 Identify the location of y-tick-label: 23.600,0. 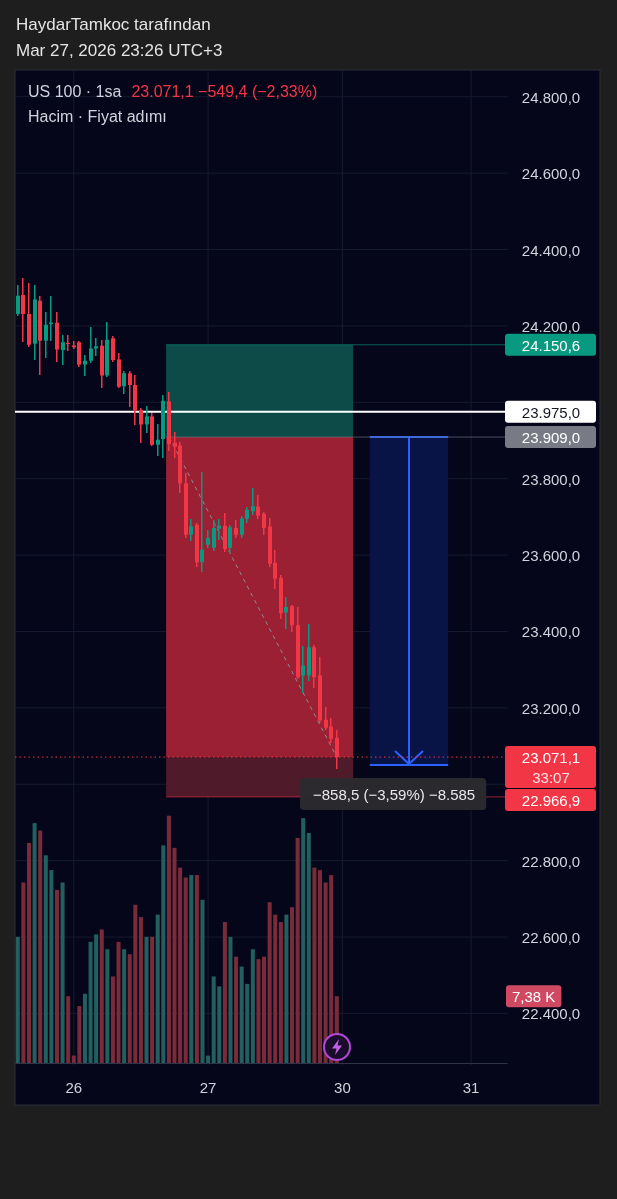
(551, 555).